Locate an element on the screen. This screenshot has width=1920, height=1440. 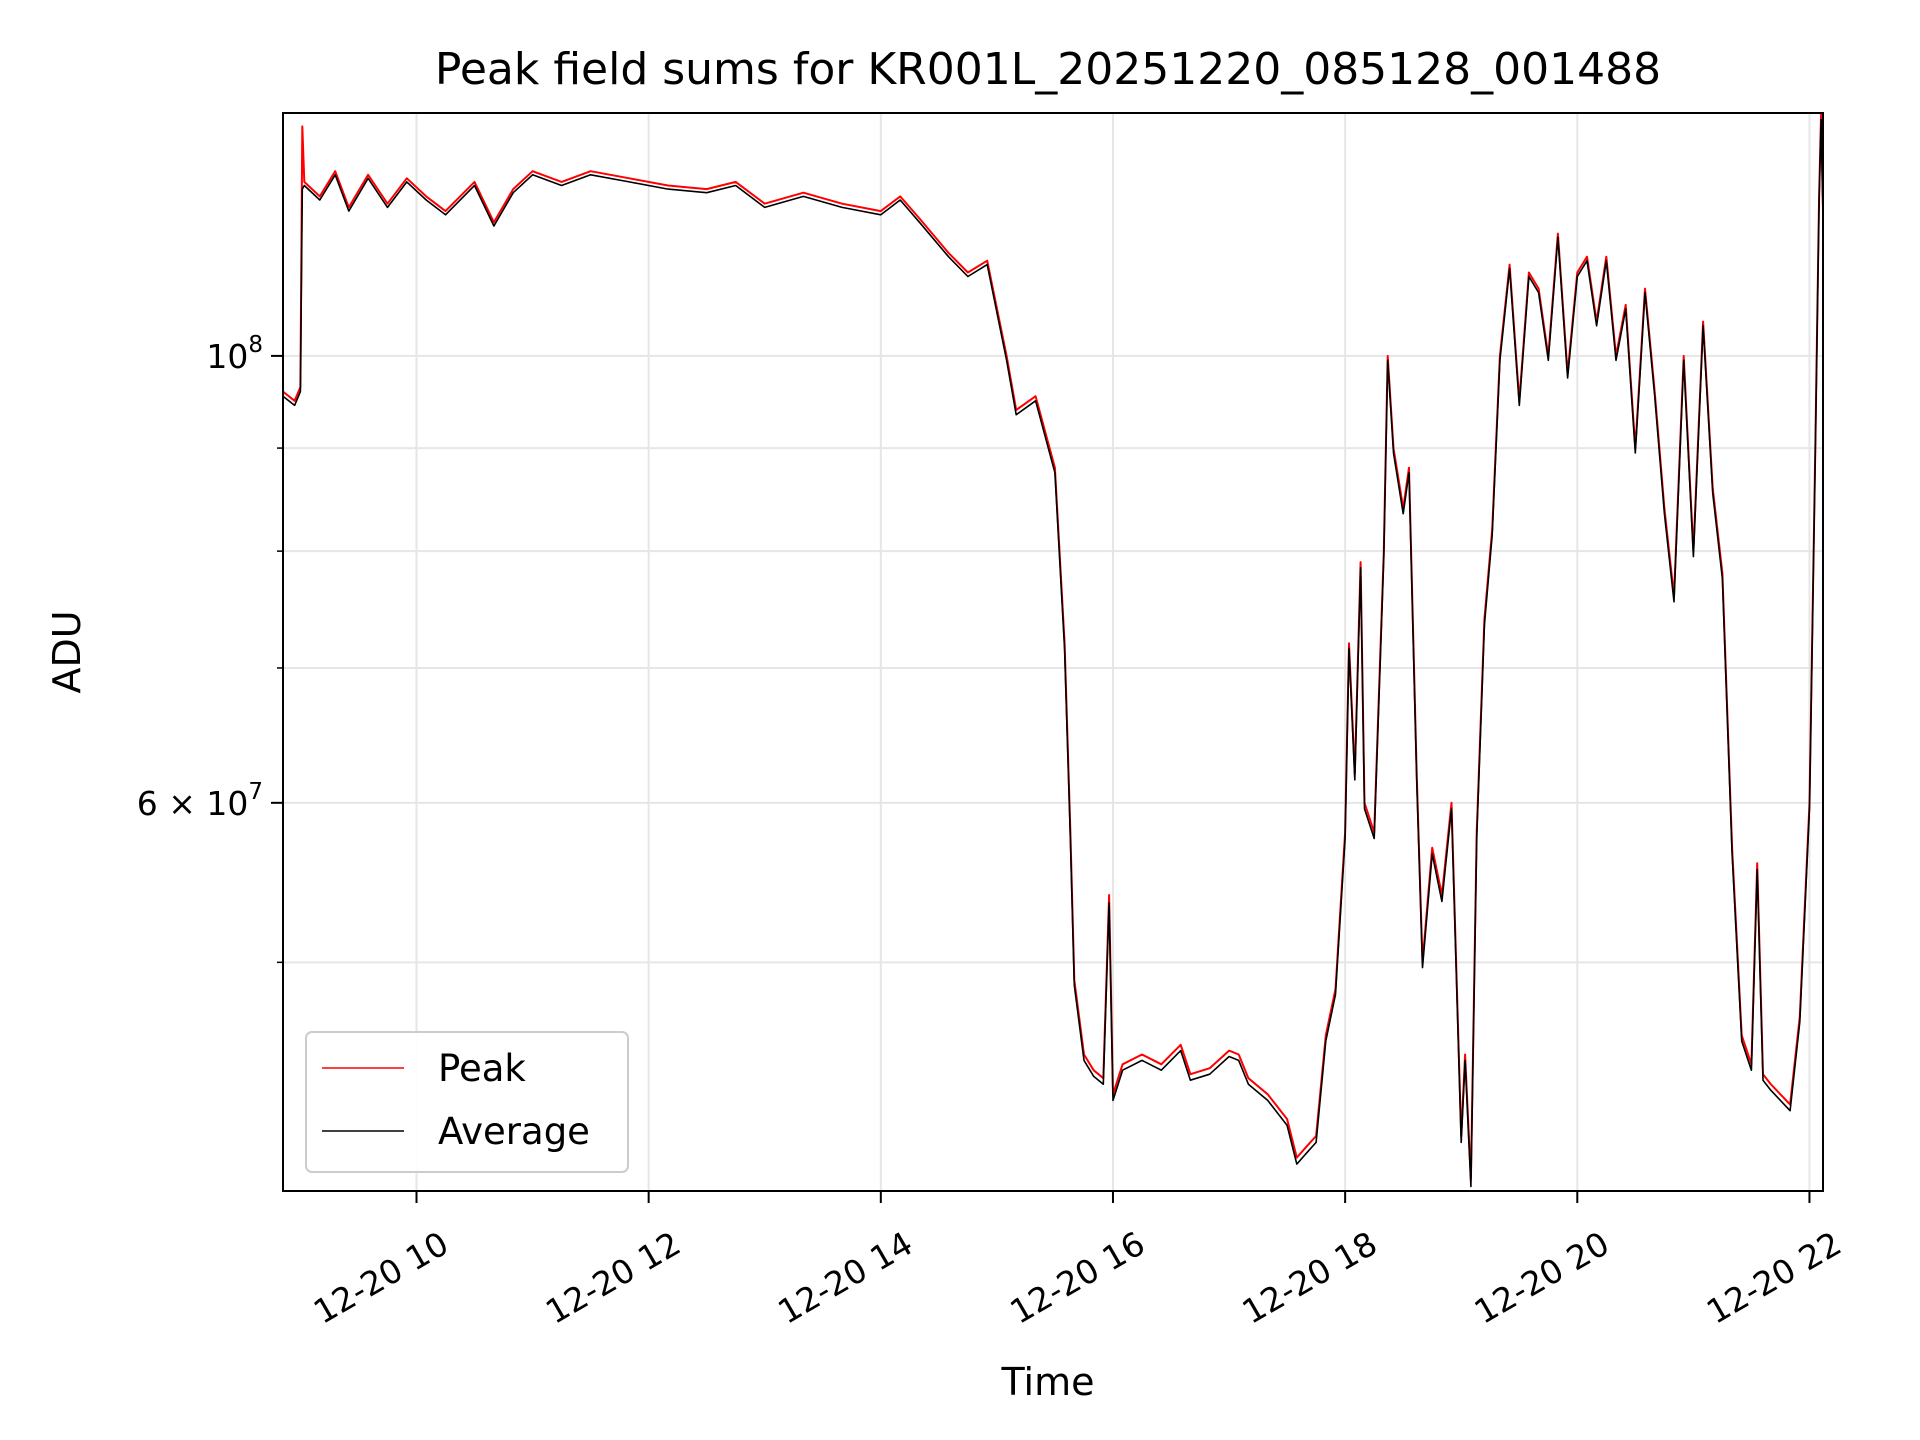
x-axis-label: Time is located at coordinates (1048, 1382).